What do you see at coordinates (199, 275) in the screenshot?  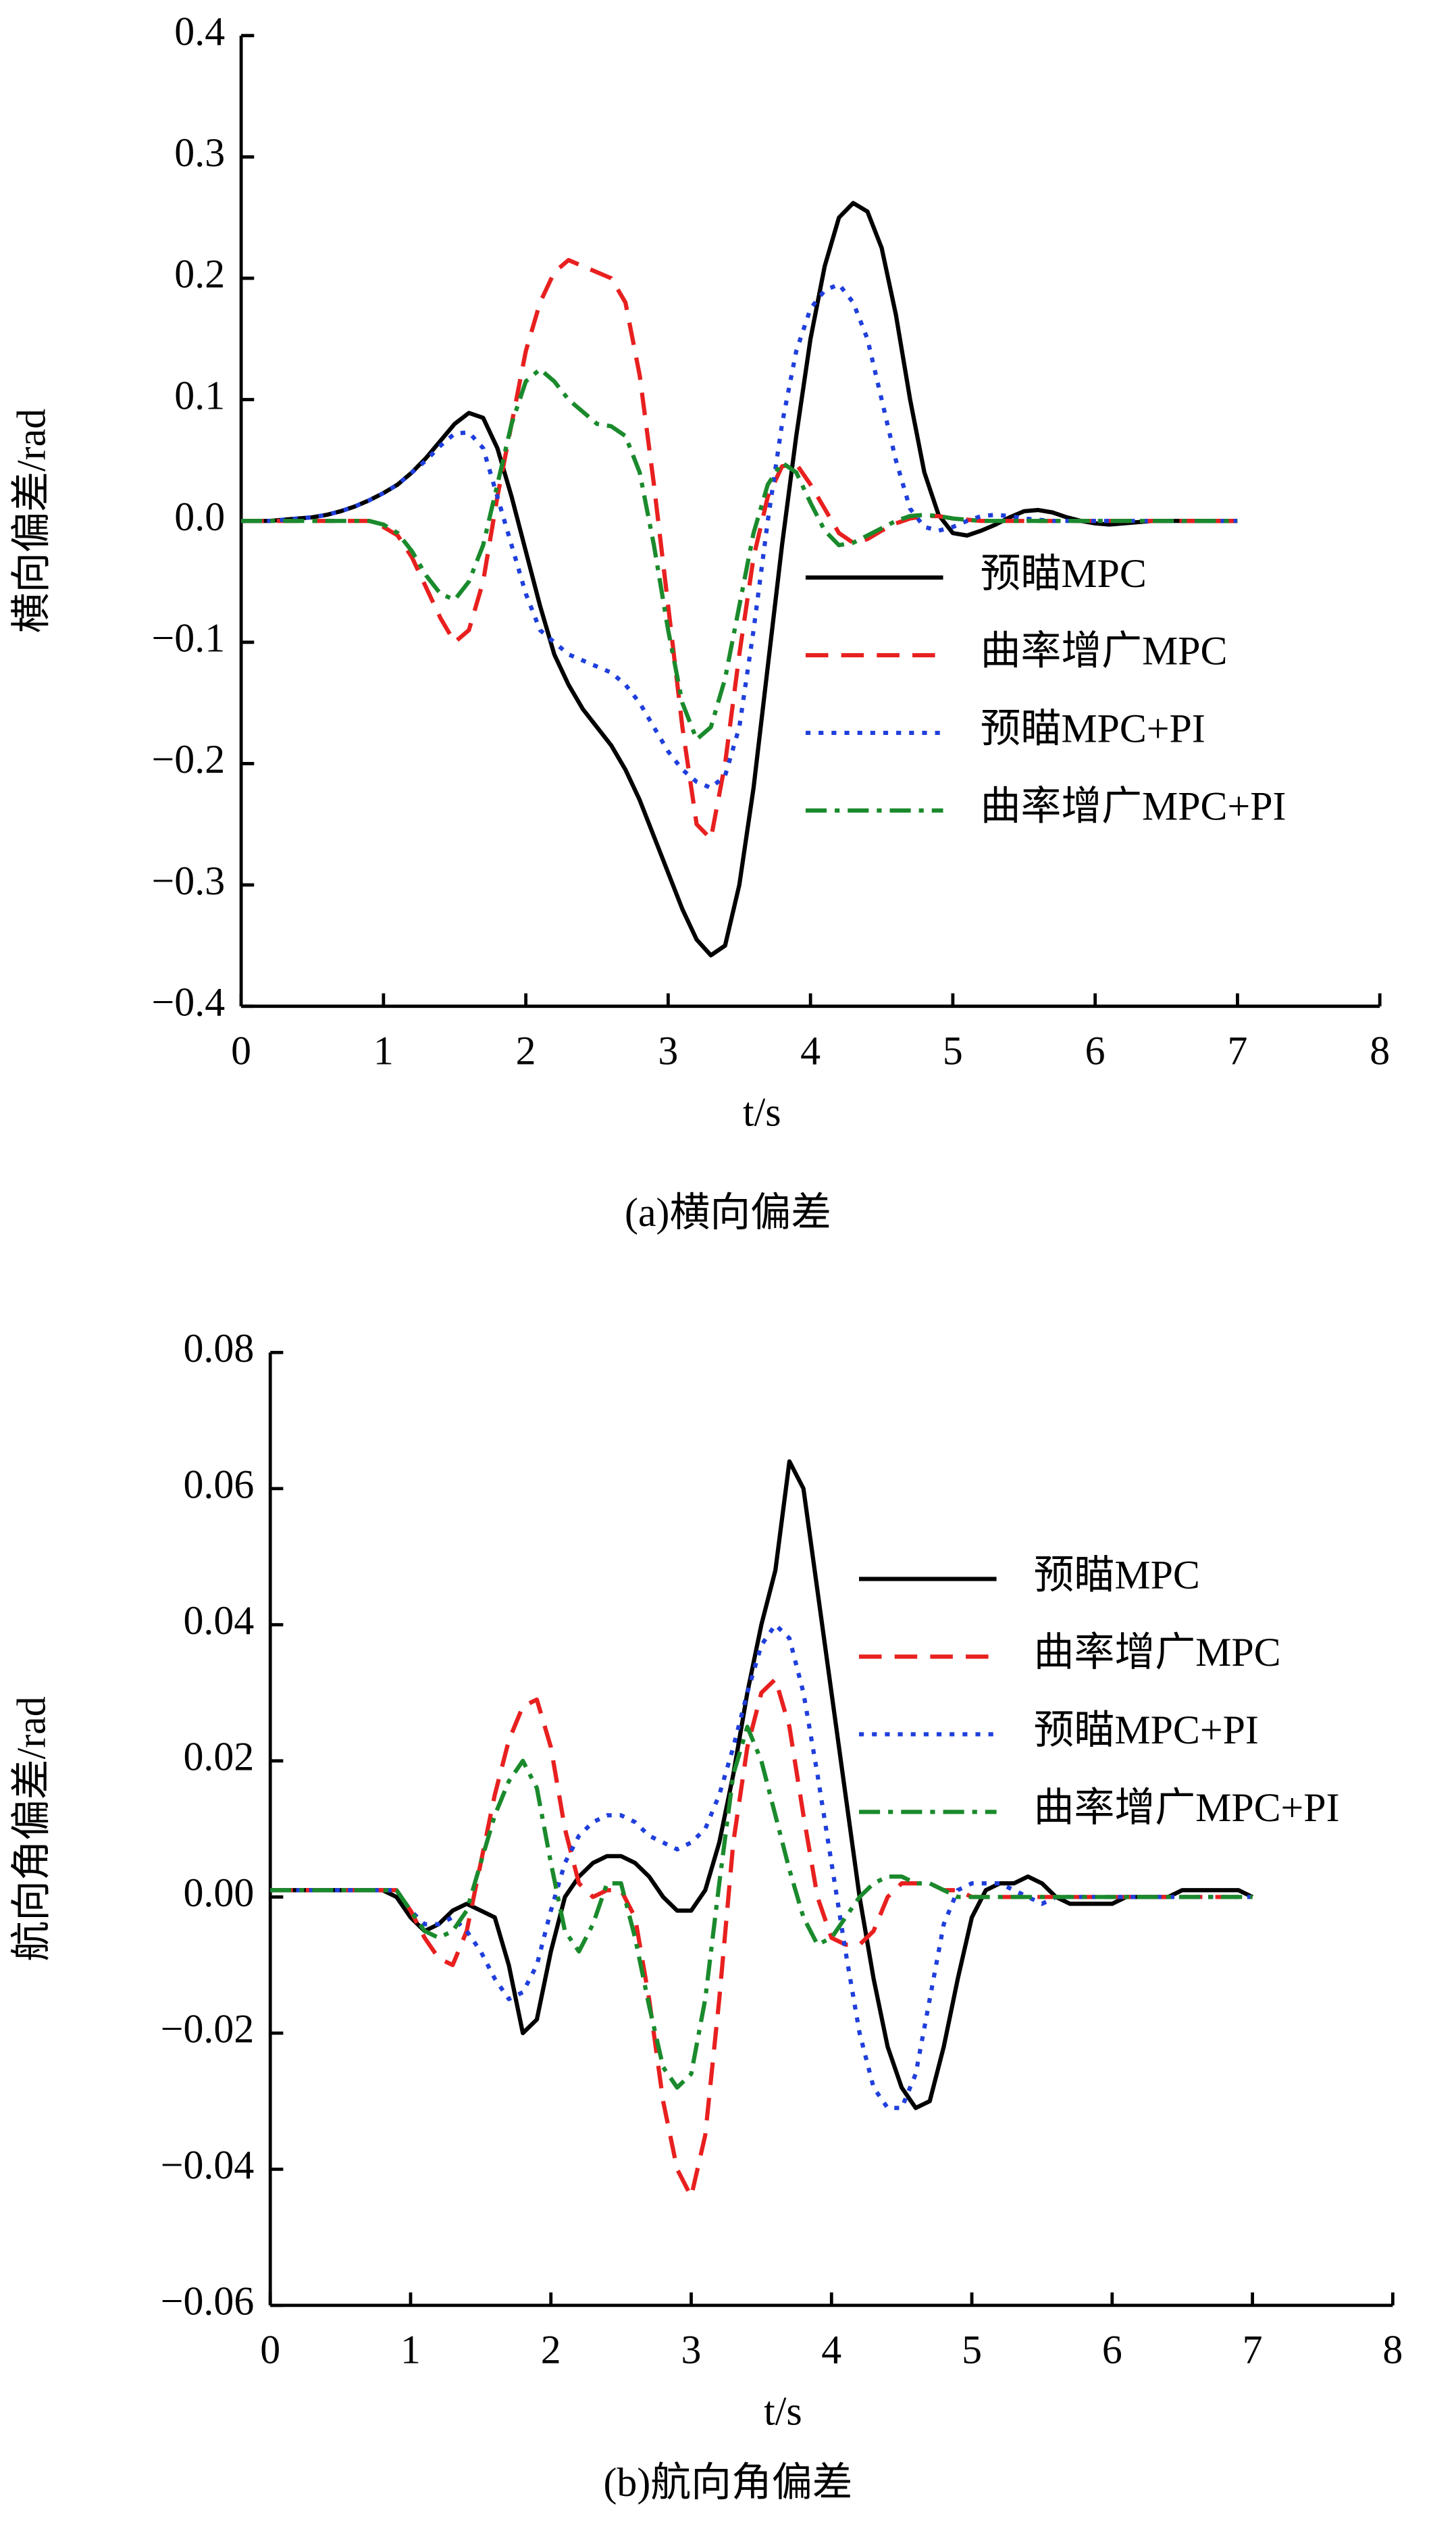 I see `y-tick-label: 0.2` at bounding box center [199, 275].